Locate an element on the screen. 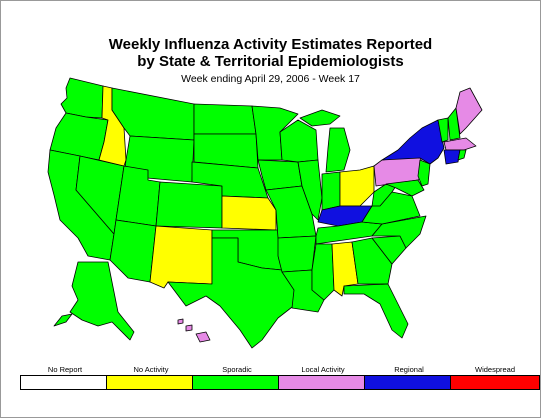 Image resolution: width=541 pixels, height=418 pixels. alaska-aleutians is located at coordinates (63, 320).